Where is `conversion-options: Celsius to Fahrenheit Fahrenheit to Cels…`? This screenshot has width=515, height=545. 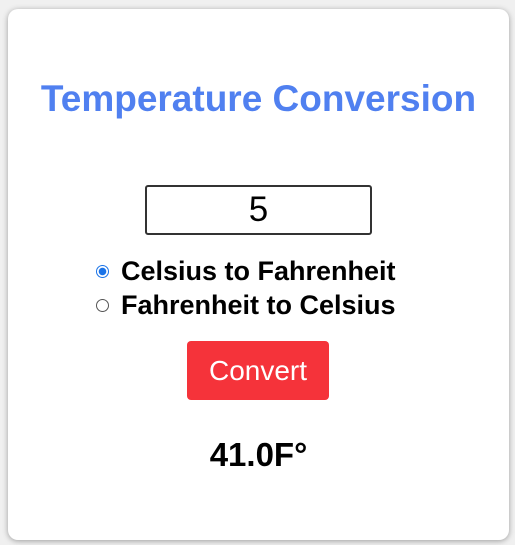 conversion-options: Celsius to Fahrenheit Fahrenheit to Cels… is located at coordinates (246, 288).